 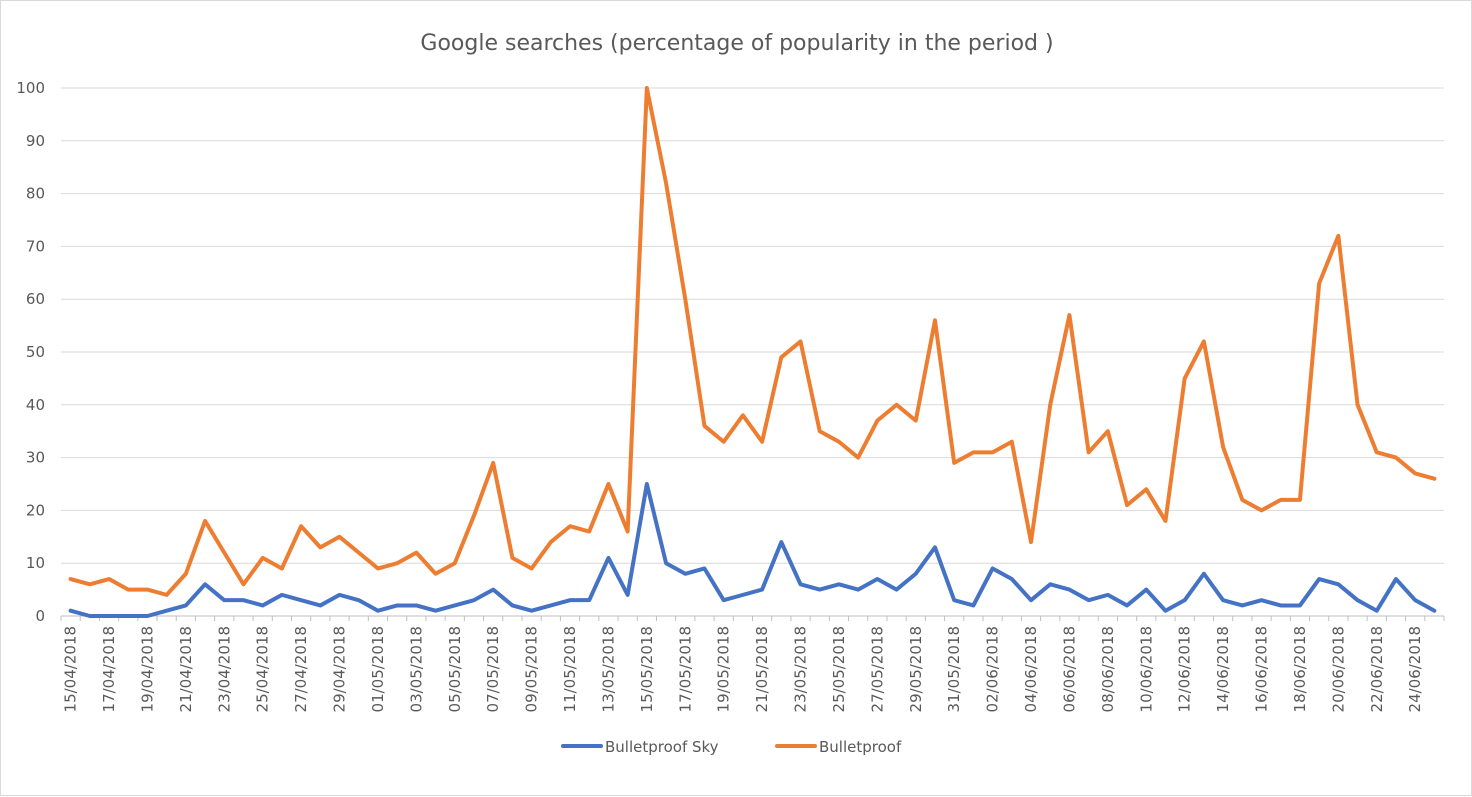 What do you see at coordinates (685, 669) in the screenshot?
I see `x-tick-label: 17/05/2018` at bounding box center [685, 669].